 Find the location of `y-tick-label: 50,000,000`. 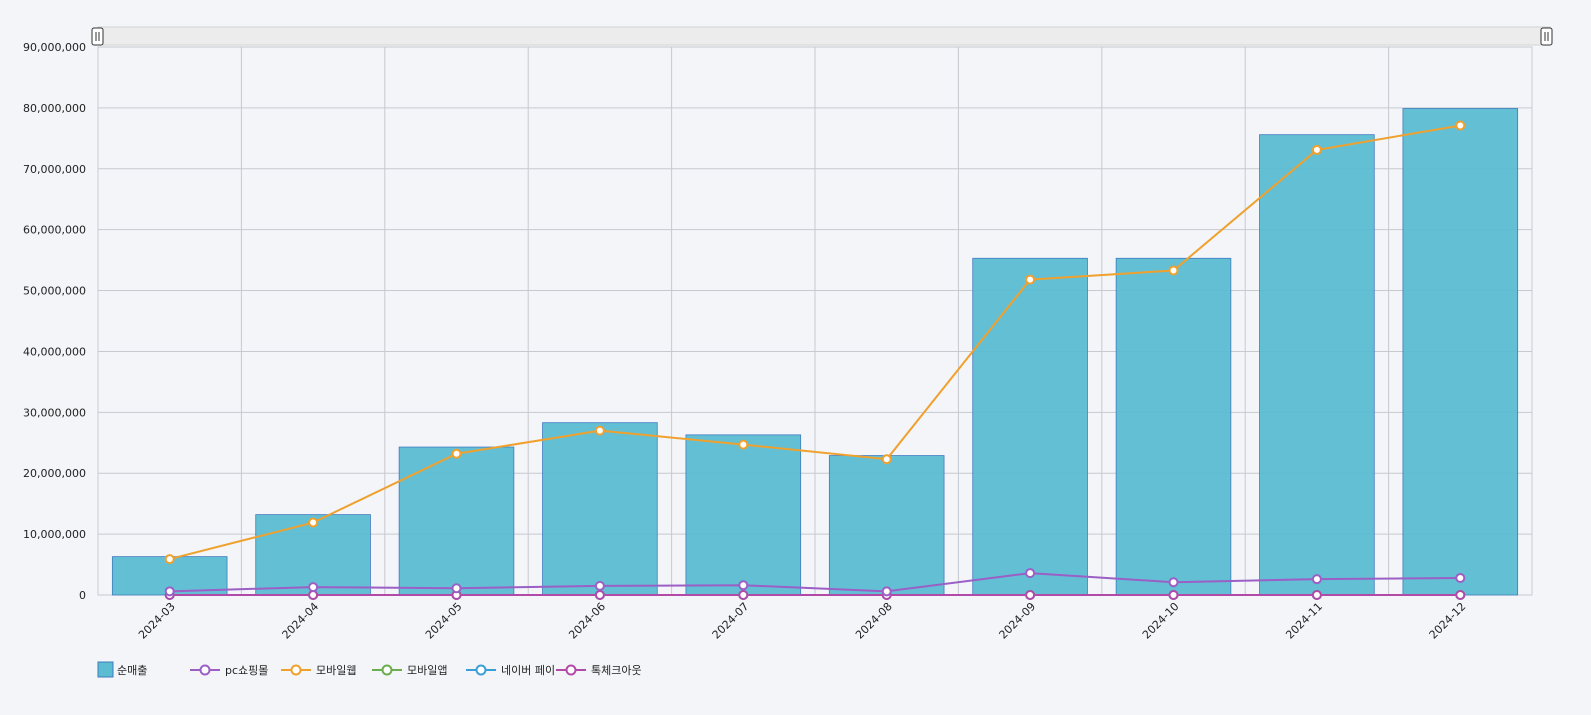

y-tick-label: 50,000,000 is located at coordinates (54, 291).